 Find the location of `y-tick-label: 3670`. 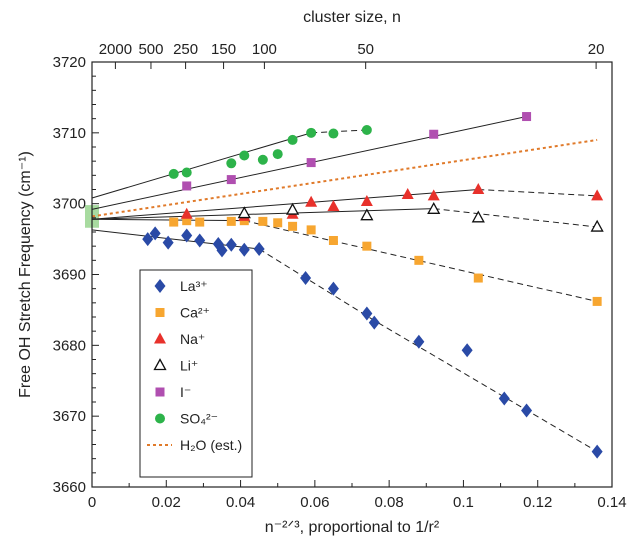

y-tick-label: 3670 is located at coordinates (69, 416).